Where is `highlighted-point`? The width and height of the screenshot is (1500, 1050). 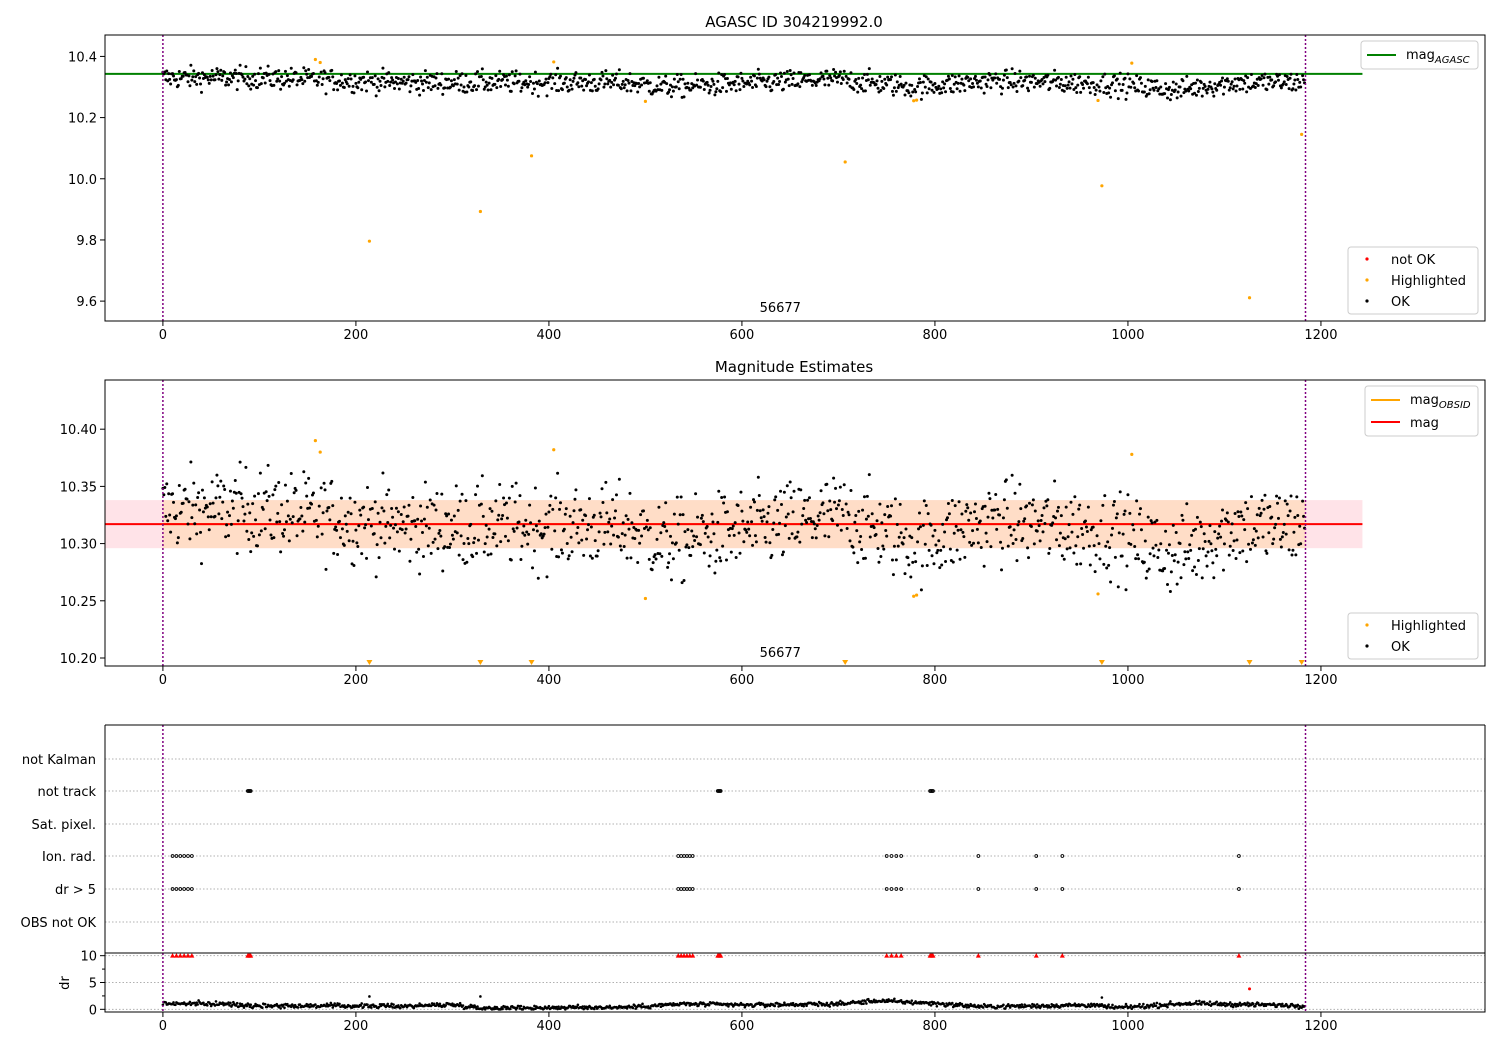 highlighted-point is located at coordinates (531, 156).